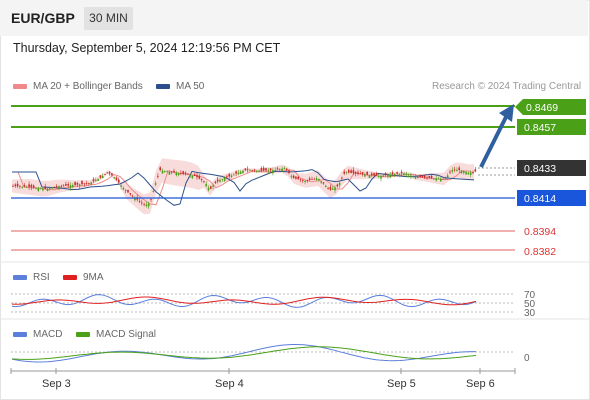  What do you see at coordinates (540, 199) in the screenshot?
I see `level-tag-text: 0.8414` at bounding box center [540, 199].